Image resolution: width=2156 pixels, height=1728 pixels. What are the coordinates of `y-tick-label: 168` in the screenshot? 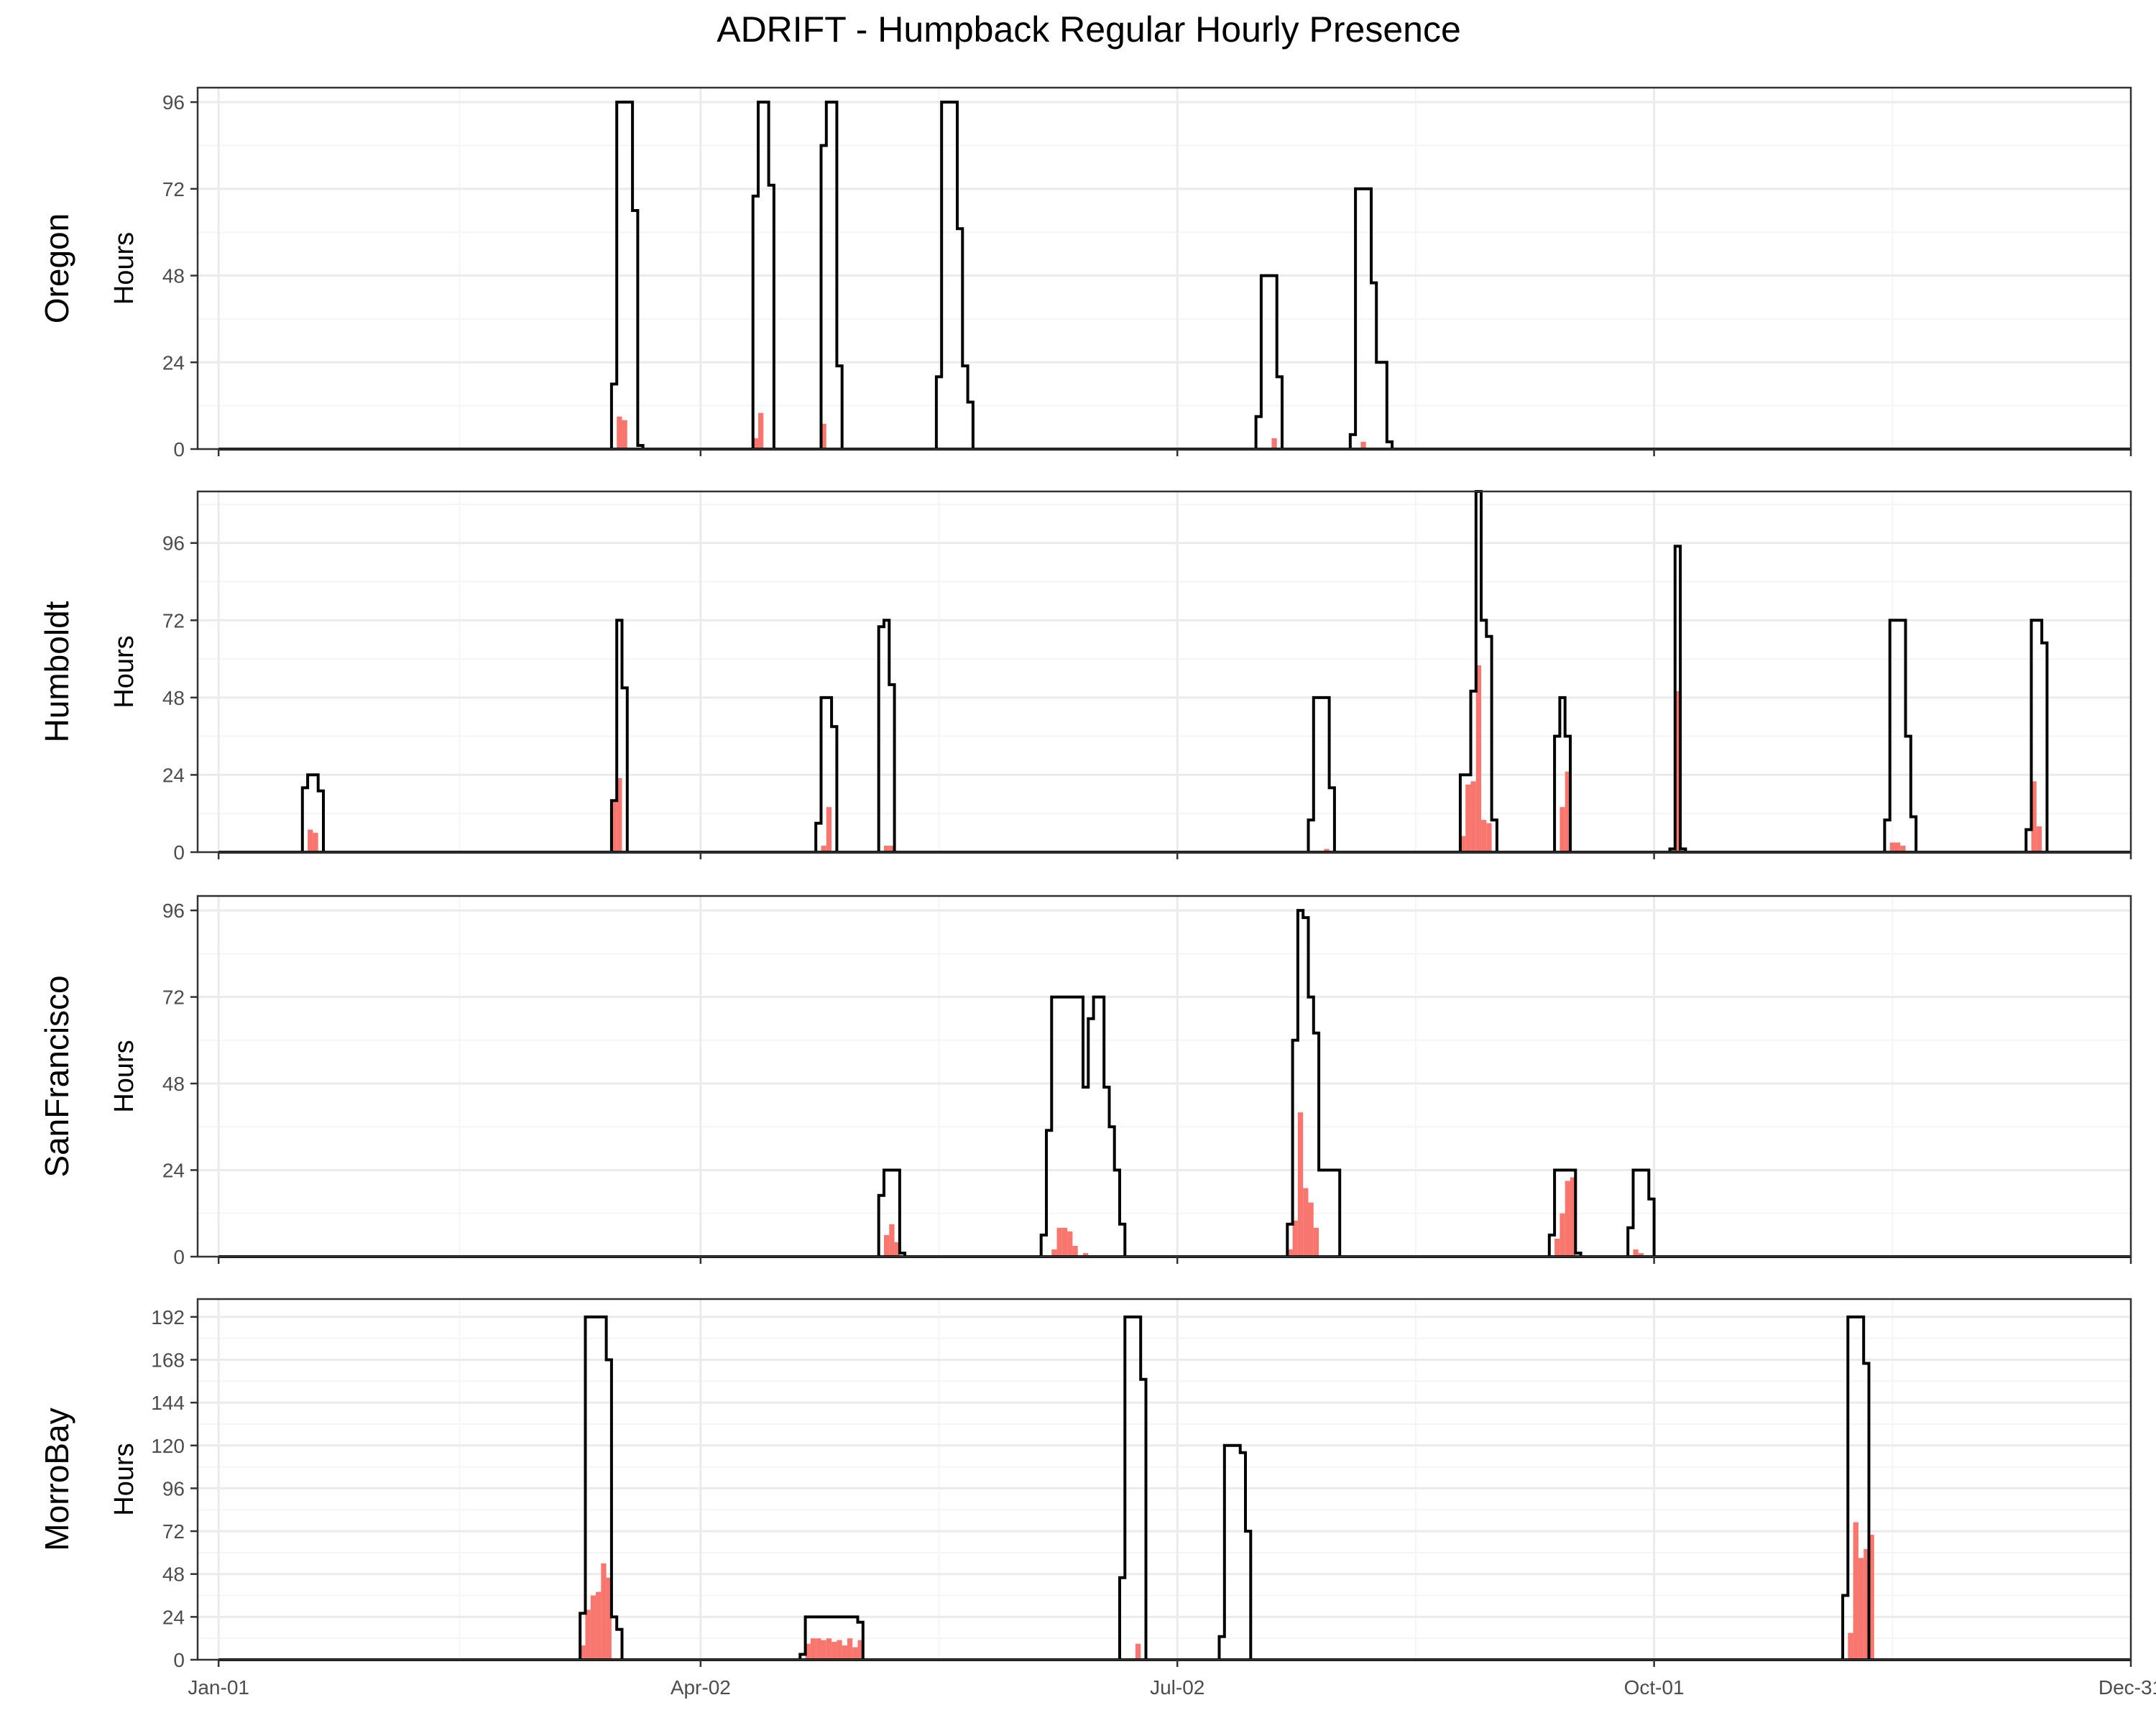 It's located at (168, 1360).